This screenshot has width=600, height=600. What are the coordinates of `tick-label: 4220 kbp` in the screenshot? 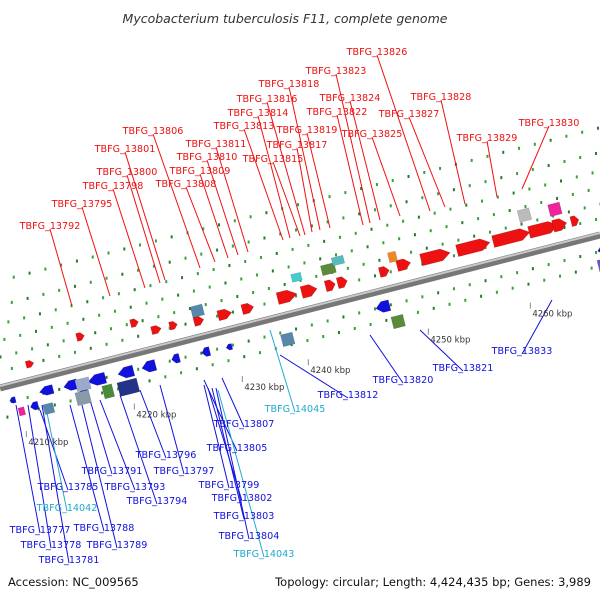 It's located at (156, 416).